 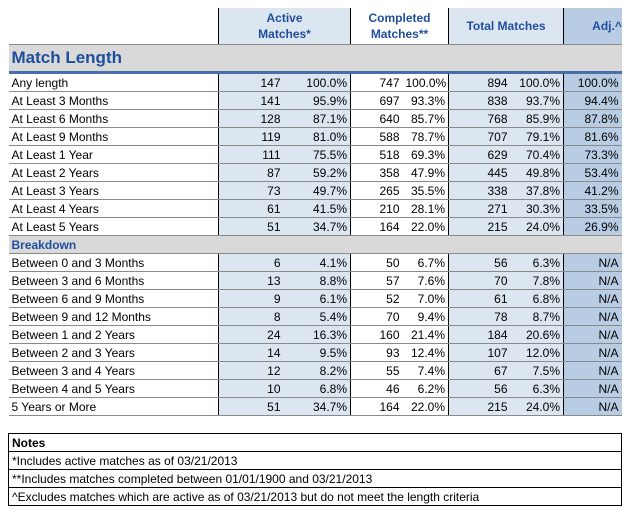 I want to click on cell: 46, so click(x=376, y=388).